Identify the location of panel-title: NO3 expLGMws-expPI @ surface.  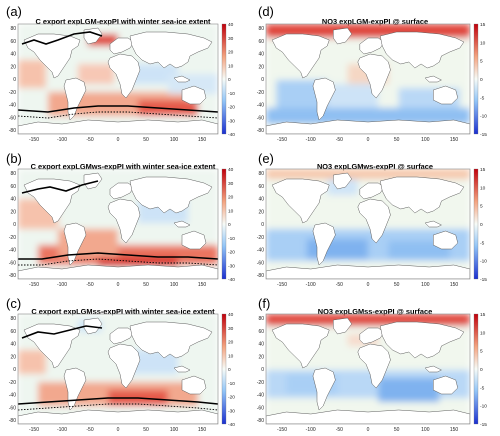
(375, 166).